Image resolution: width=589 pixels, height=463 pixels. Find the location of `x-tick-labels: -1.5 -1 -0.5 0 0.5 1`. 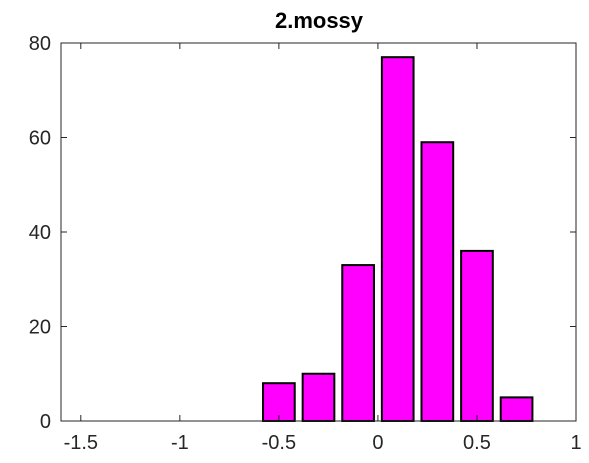

x-tick-labels: -1.5 -1 -0.5 0 0.5 1 is located at coordinates (323, 443).